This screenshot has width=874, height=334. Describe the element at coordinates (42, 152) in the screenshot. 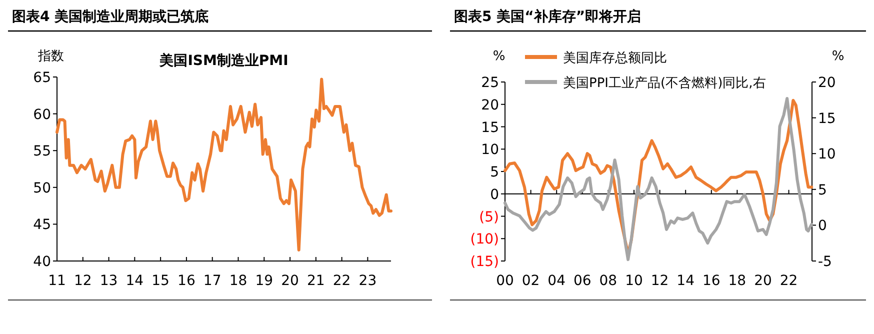

I see `y-tick-label: 55` at that location.